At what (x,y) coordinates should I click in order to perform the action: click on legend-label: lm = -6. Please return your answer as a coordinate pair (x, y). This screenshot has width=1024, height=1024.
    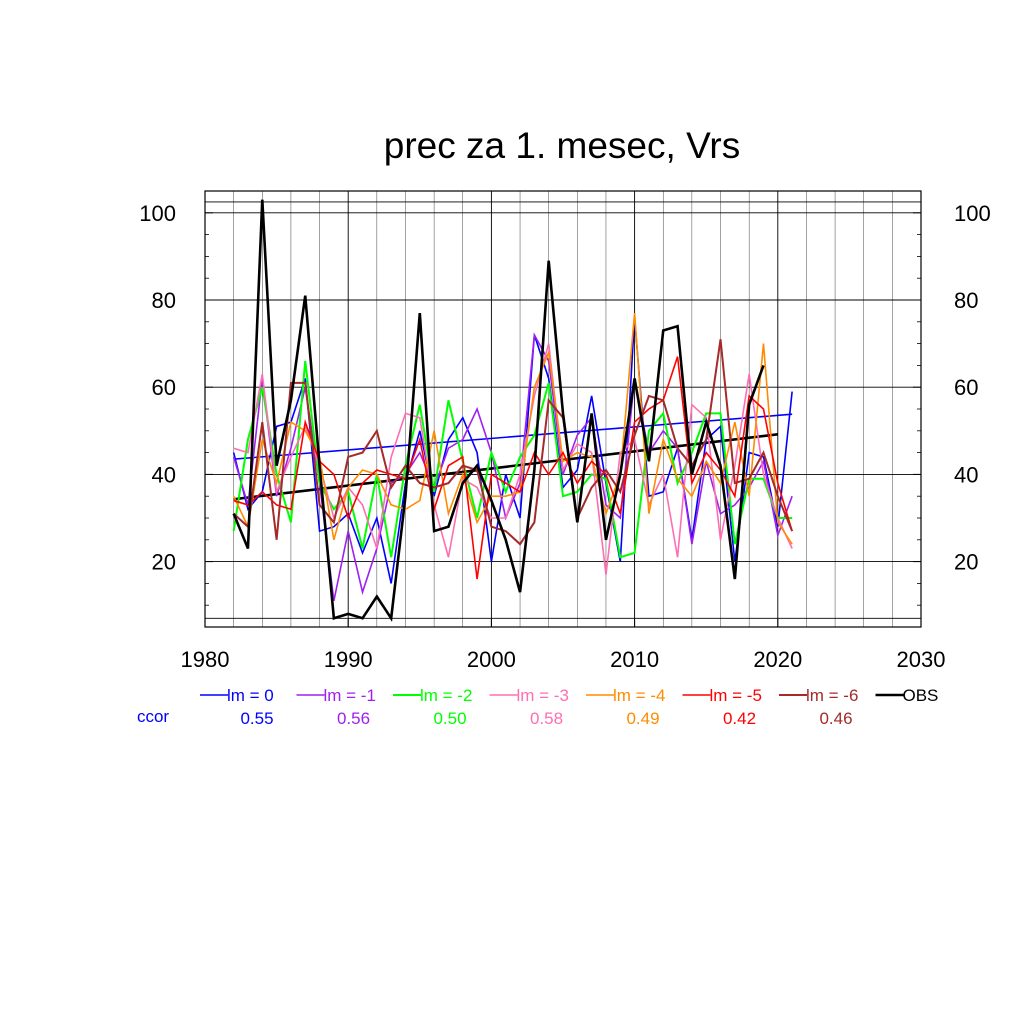
    Looking at the image, I should click on (832, 695).